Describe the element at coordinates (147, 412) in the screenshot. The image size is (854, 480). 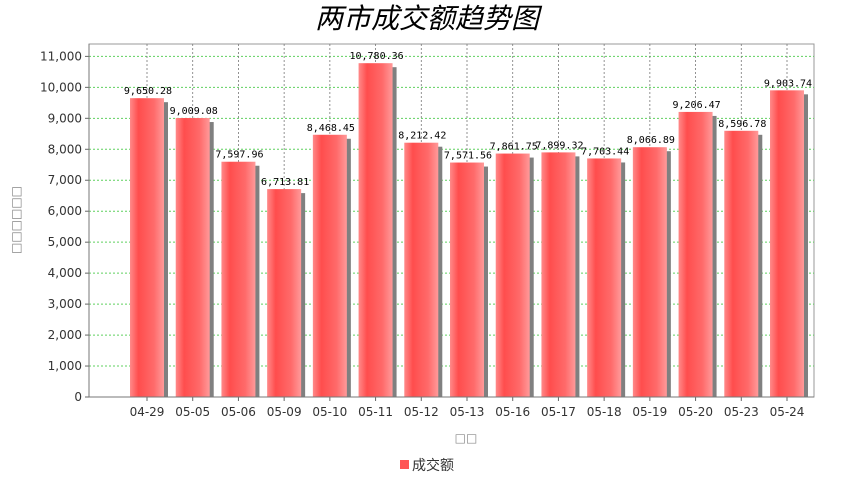
I see `x-tick-label: 04-29` at that location.